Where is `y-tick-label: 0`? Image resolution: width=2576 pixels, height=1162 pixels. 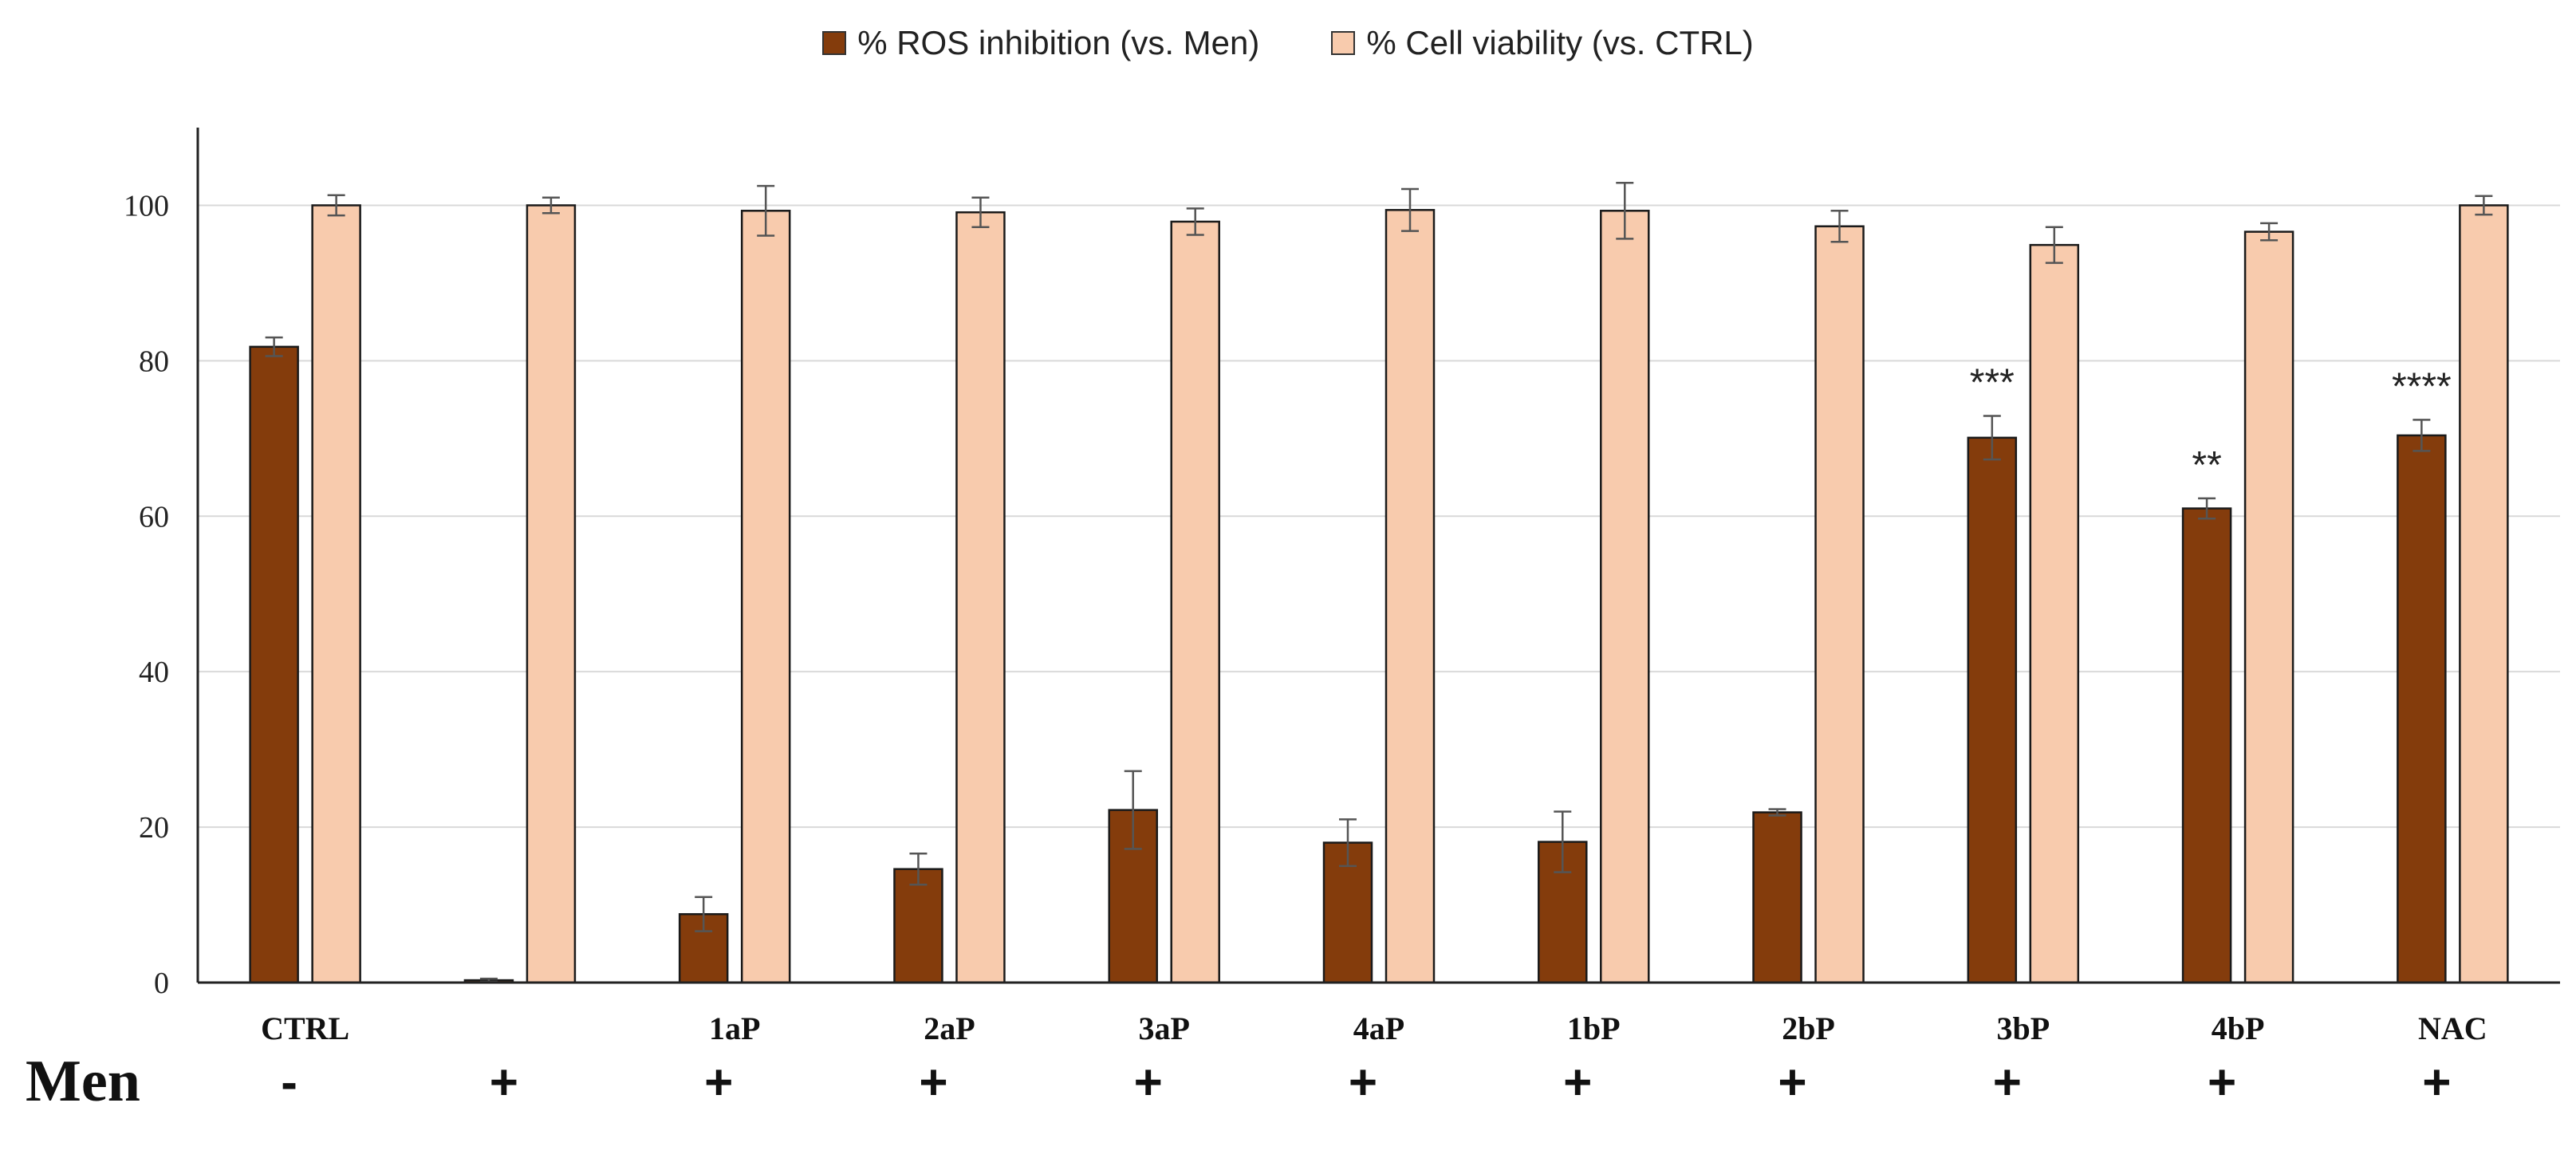
y-tick-label: 0 is located at coordinates (161, 983).